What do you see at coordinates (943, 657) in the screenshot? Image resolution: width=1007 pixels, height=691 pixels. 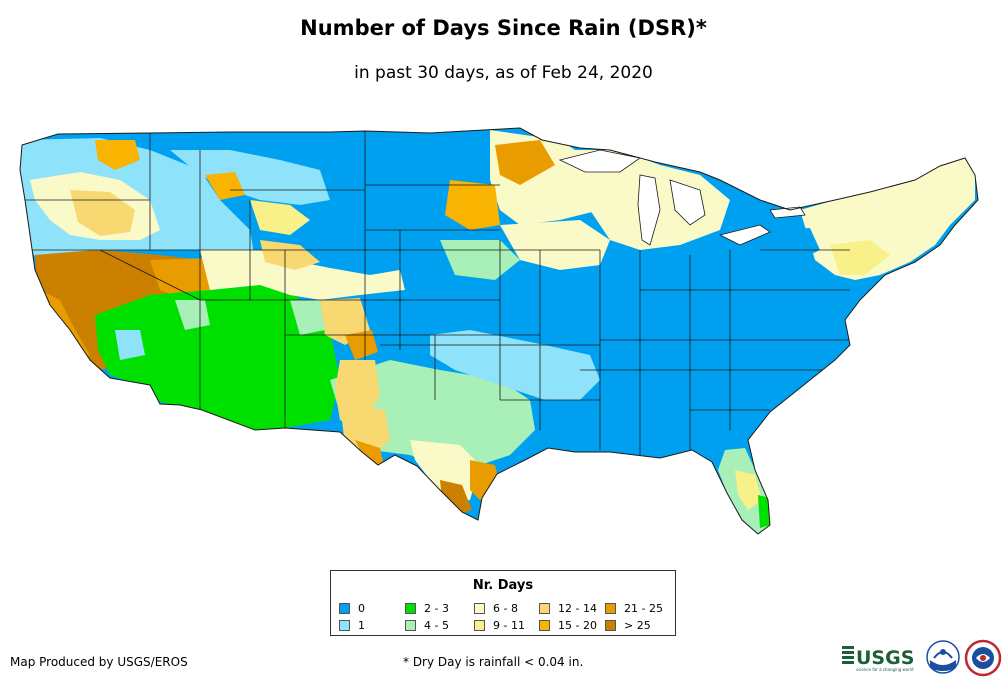 I see `noaa-logo` at bounding box center [943, 657].